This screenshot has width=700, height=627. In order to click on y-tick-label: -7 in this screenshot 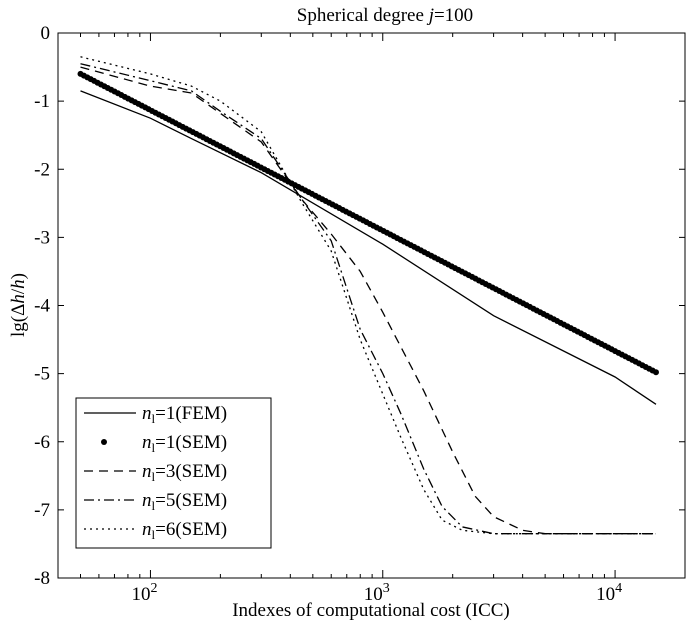, I will do `click(42, 510)`.